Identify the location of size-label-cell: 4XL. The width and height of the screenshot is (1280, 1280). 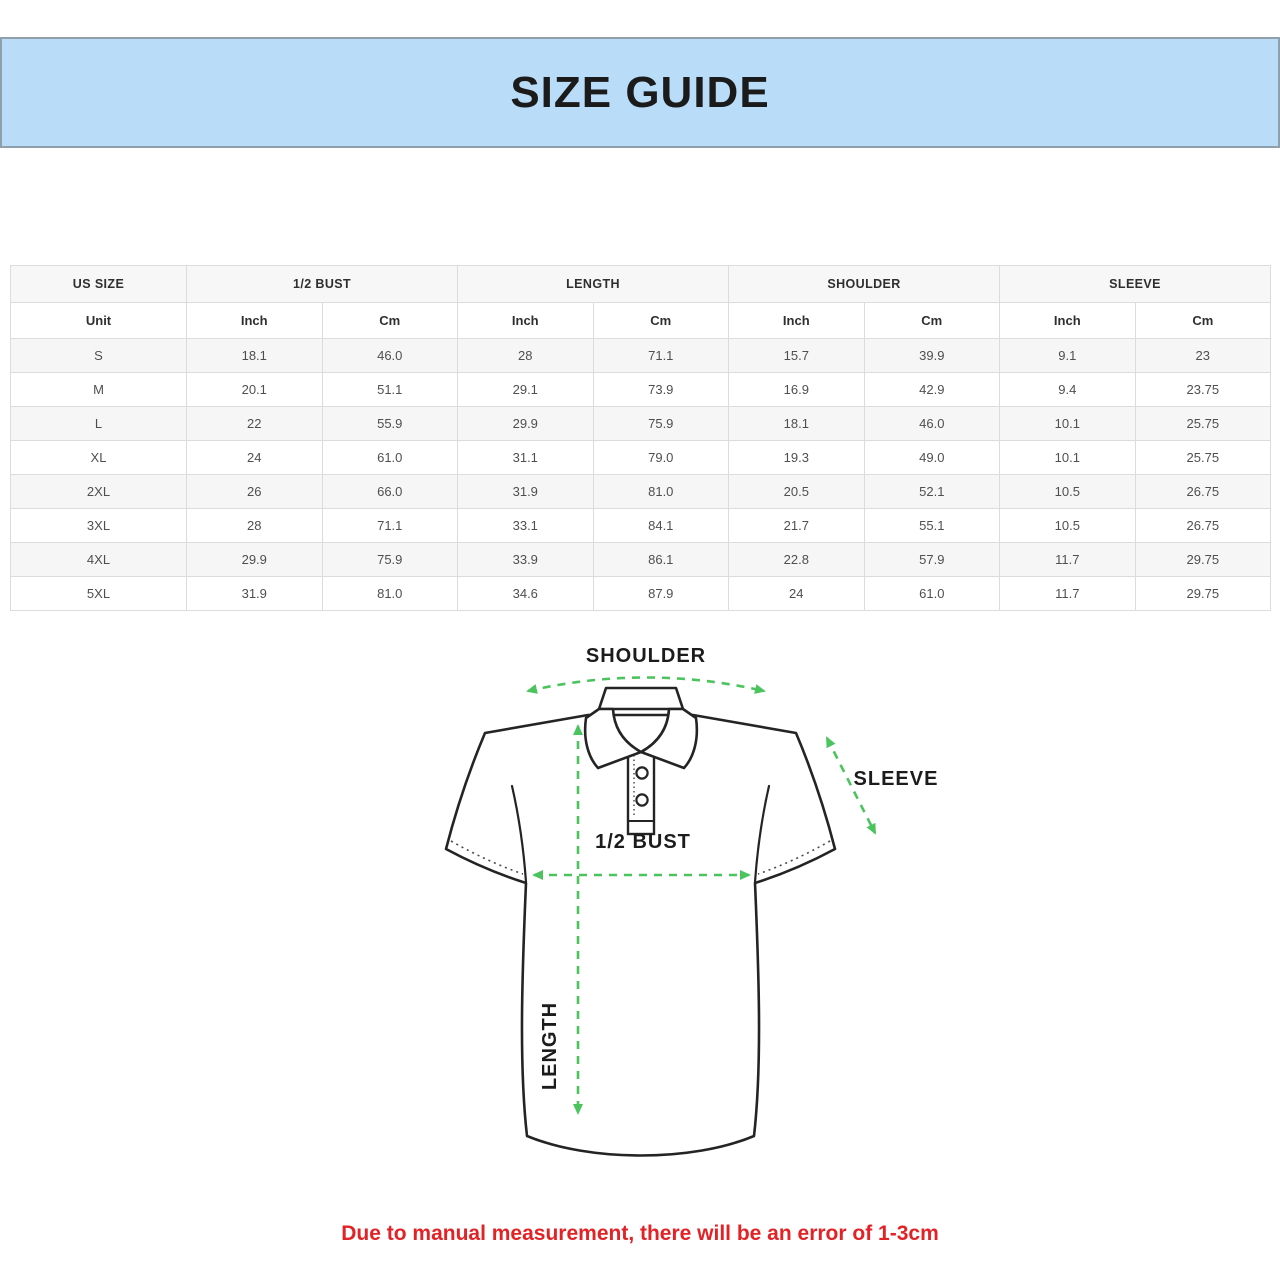
(98, 559).